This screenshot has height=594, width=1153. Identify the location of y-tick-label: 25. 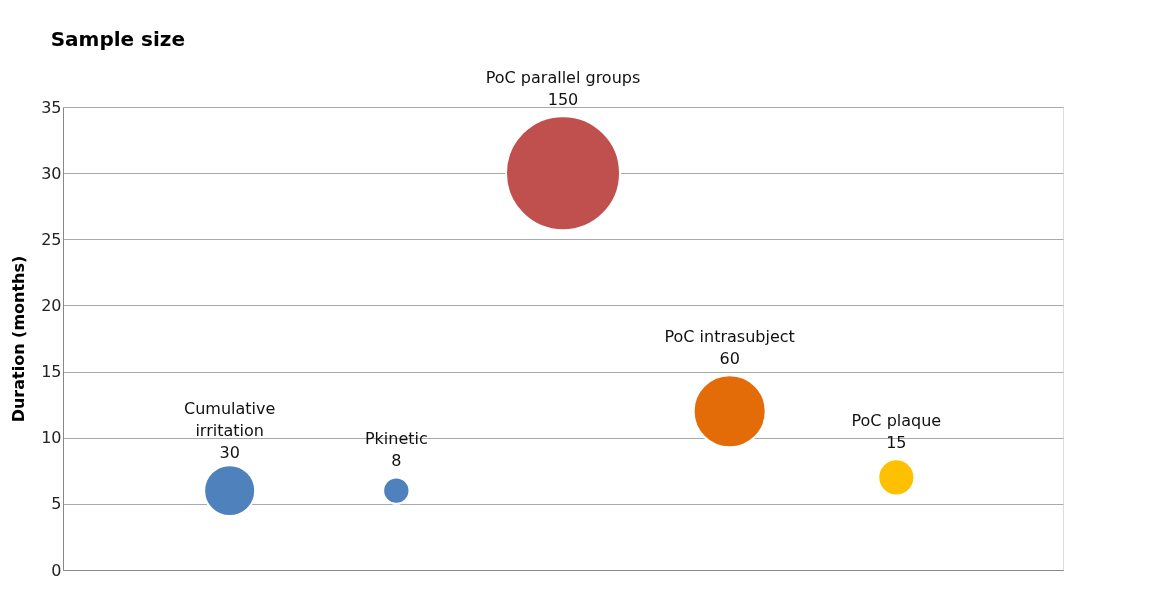
(51, 239).